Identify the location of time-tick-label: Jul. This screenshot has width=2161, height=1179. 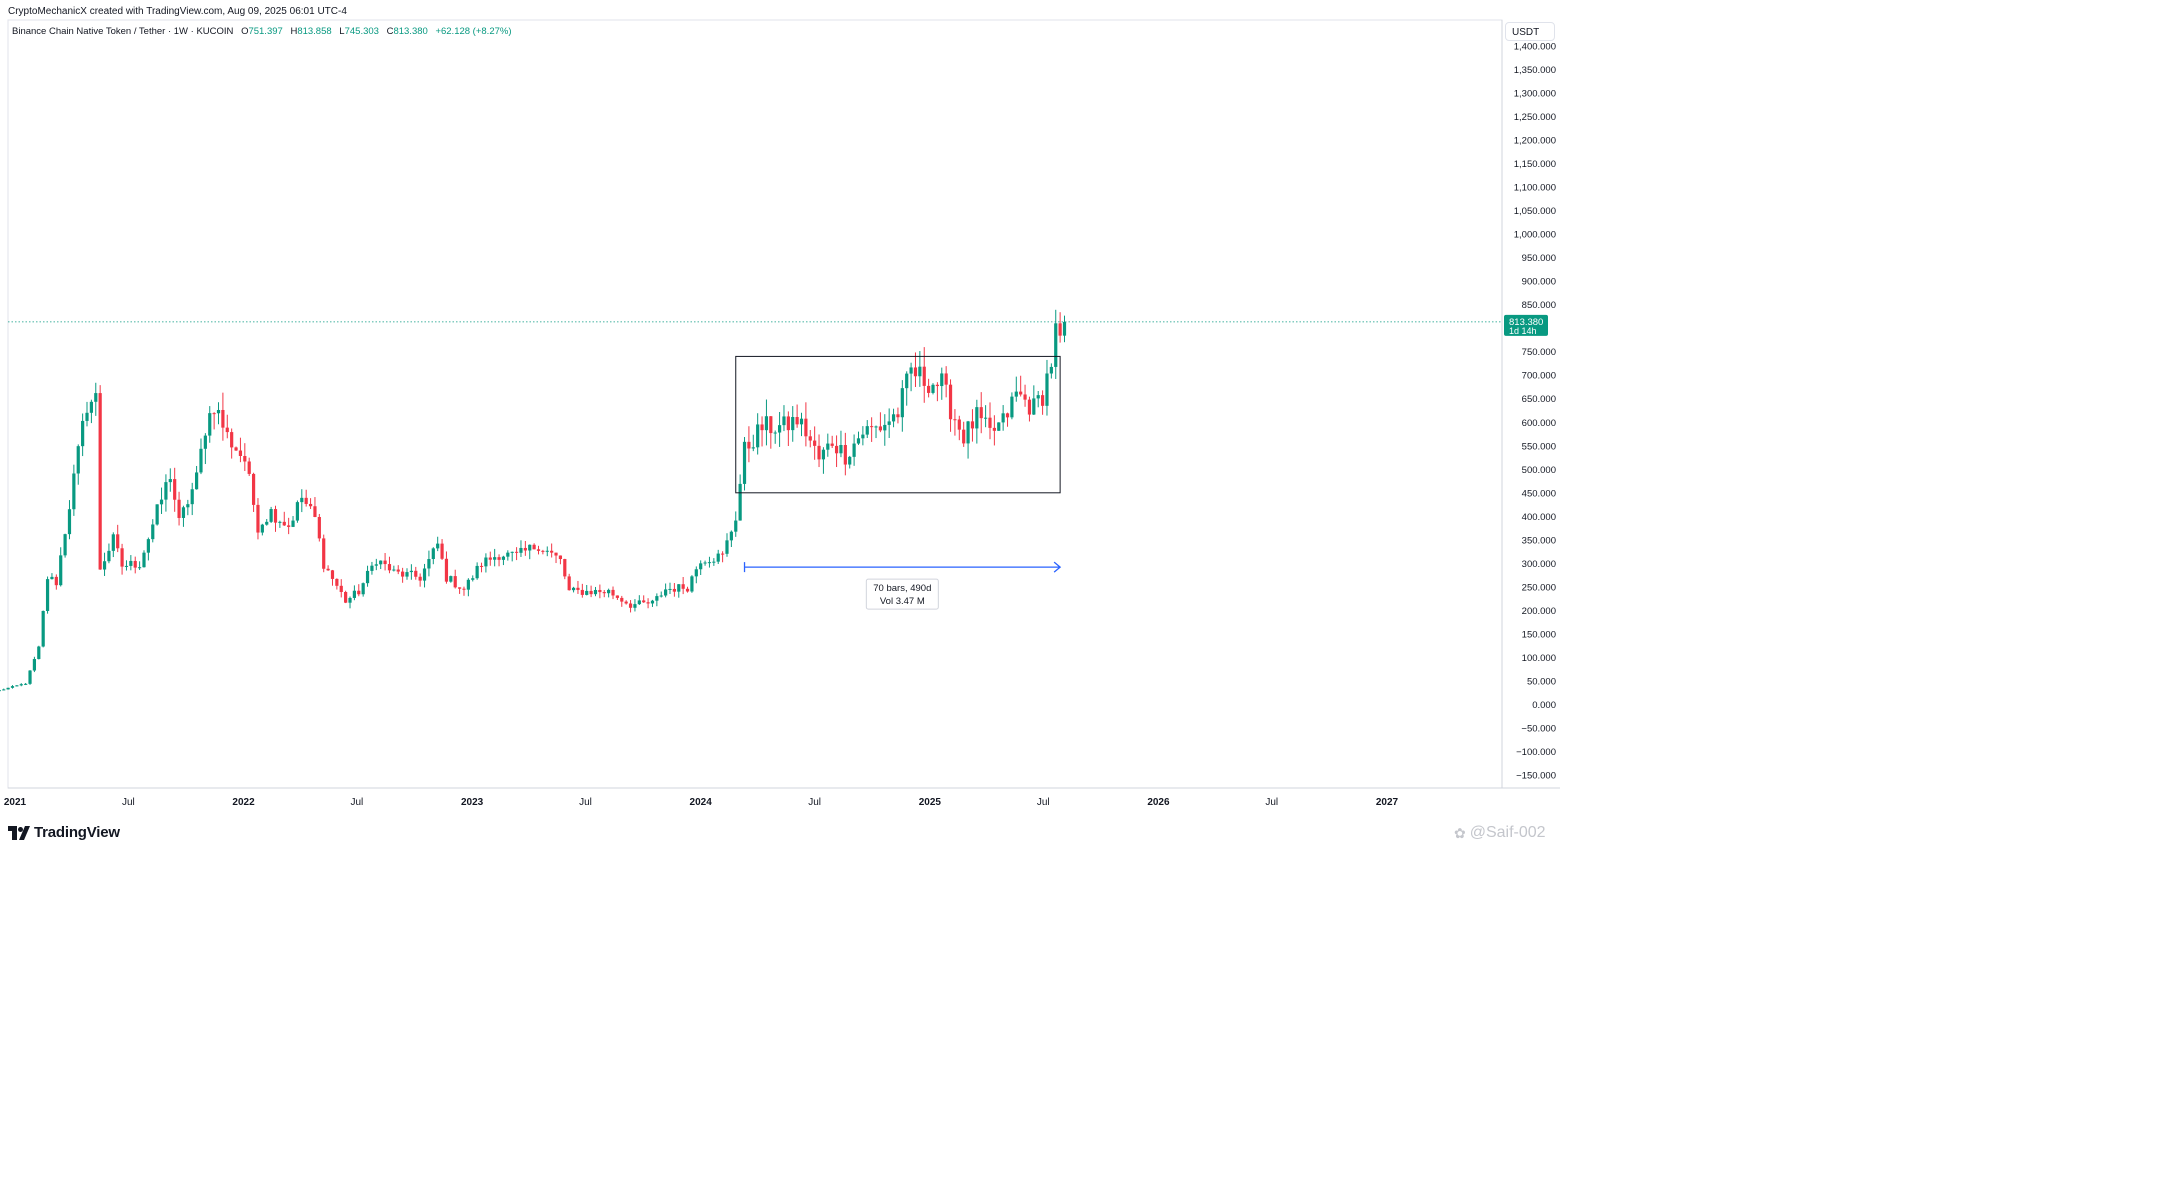
(585, 802).